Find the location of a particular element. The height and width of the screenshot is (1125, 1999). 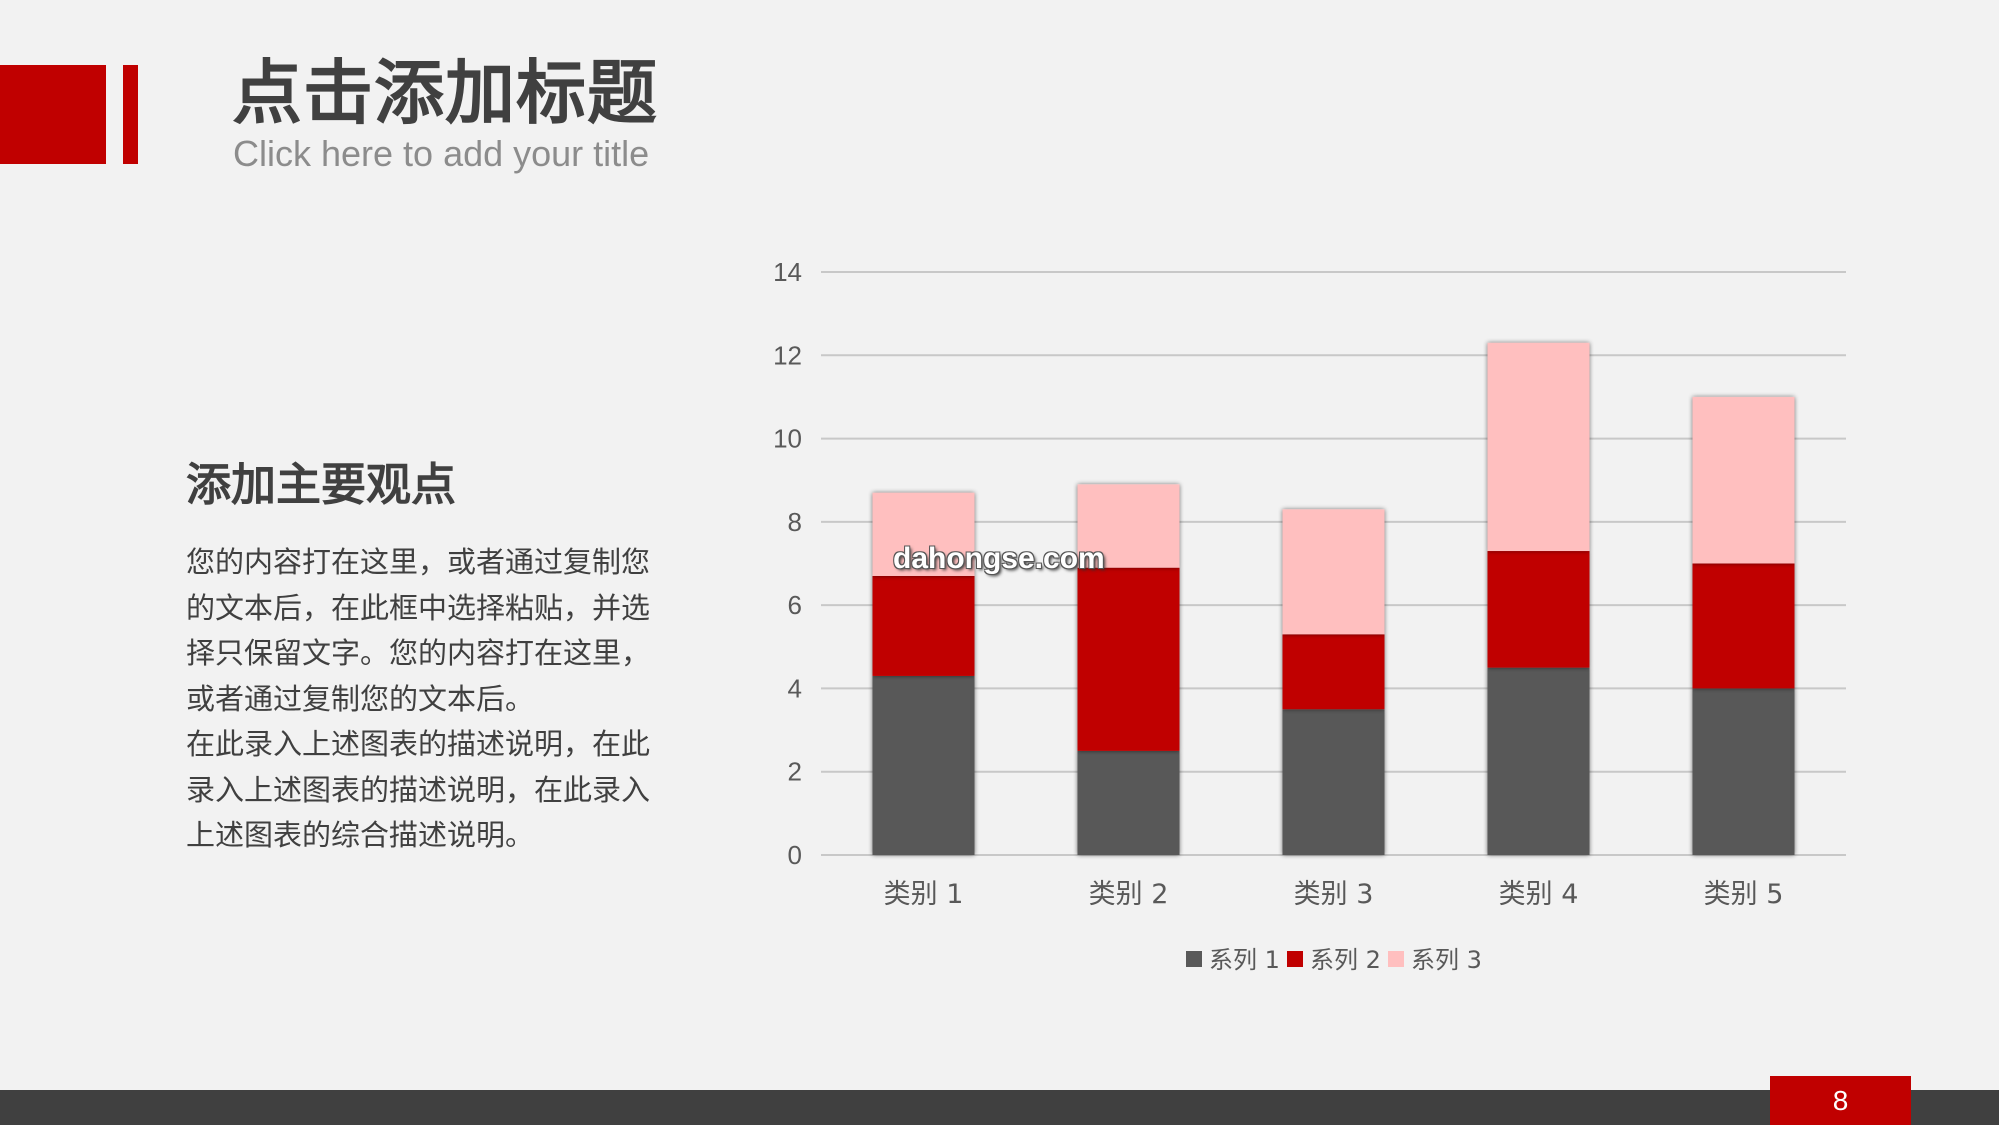

x-category-label: 类别 2 is located at coordinates (1129, 894).